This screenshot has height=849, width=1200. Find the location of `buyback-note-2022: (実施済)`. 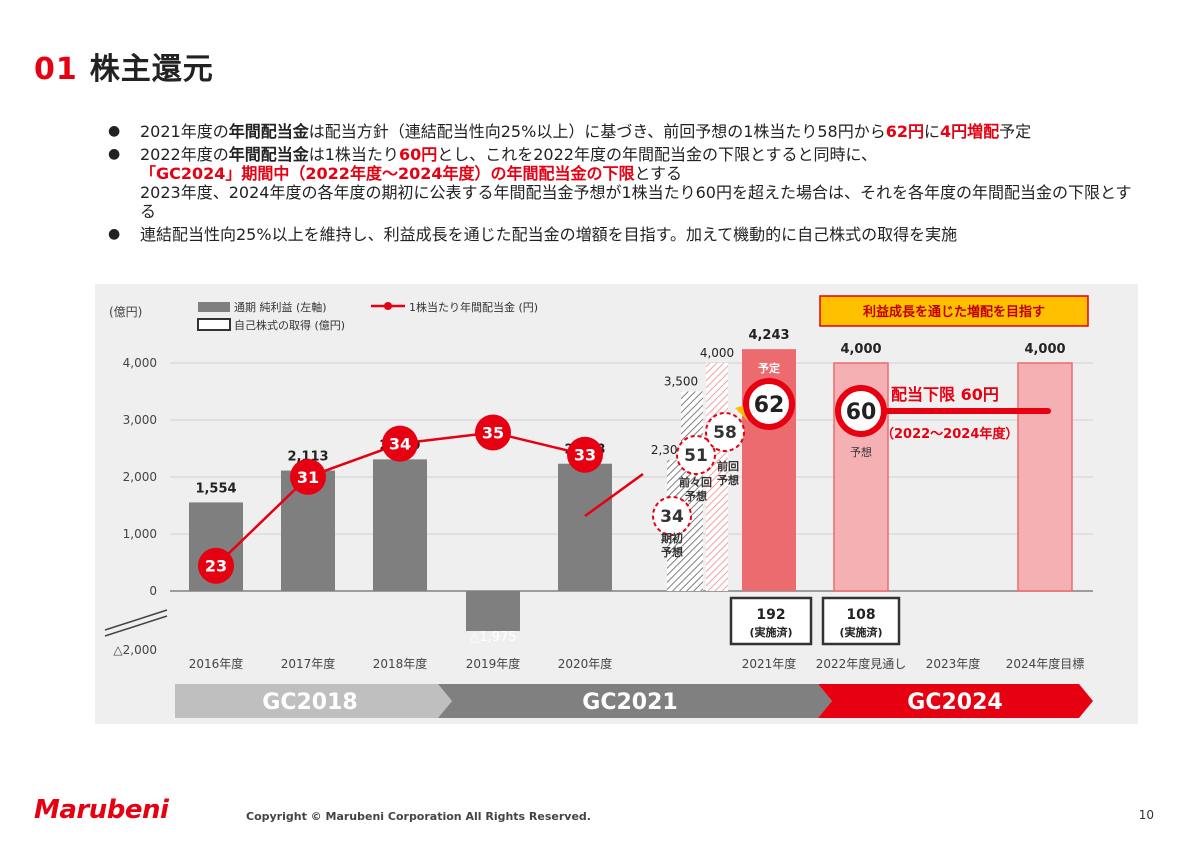

buyback-note-2022: (実施済) is located at coordinates (860, 632).